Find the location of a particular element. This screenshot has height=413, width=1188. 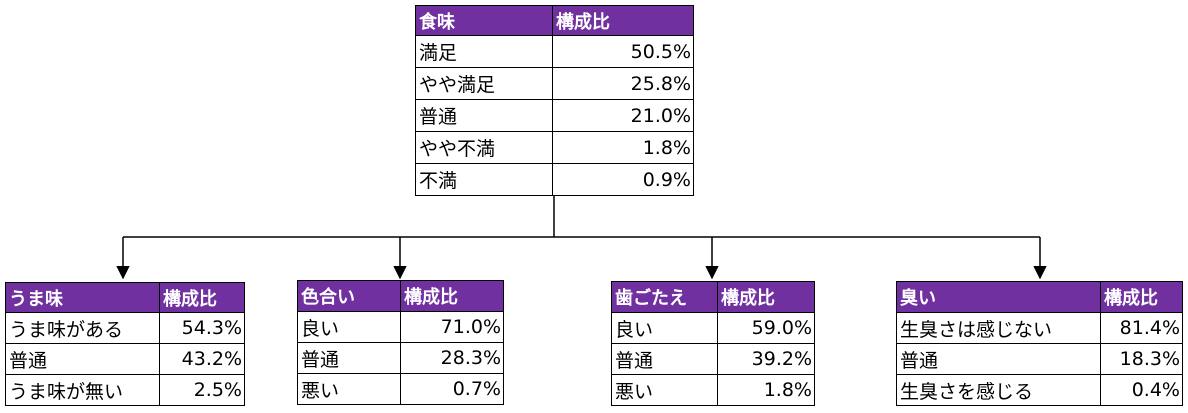

row-ratio: 2.5% is located at coordinates (202, 390).